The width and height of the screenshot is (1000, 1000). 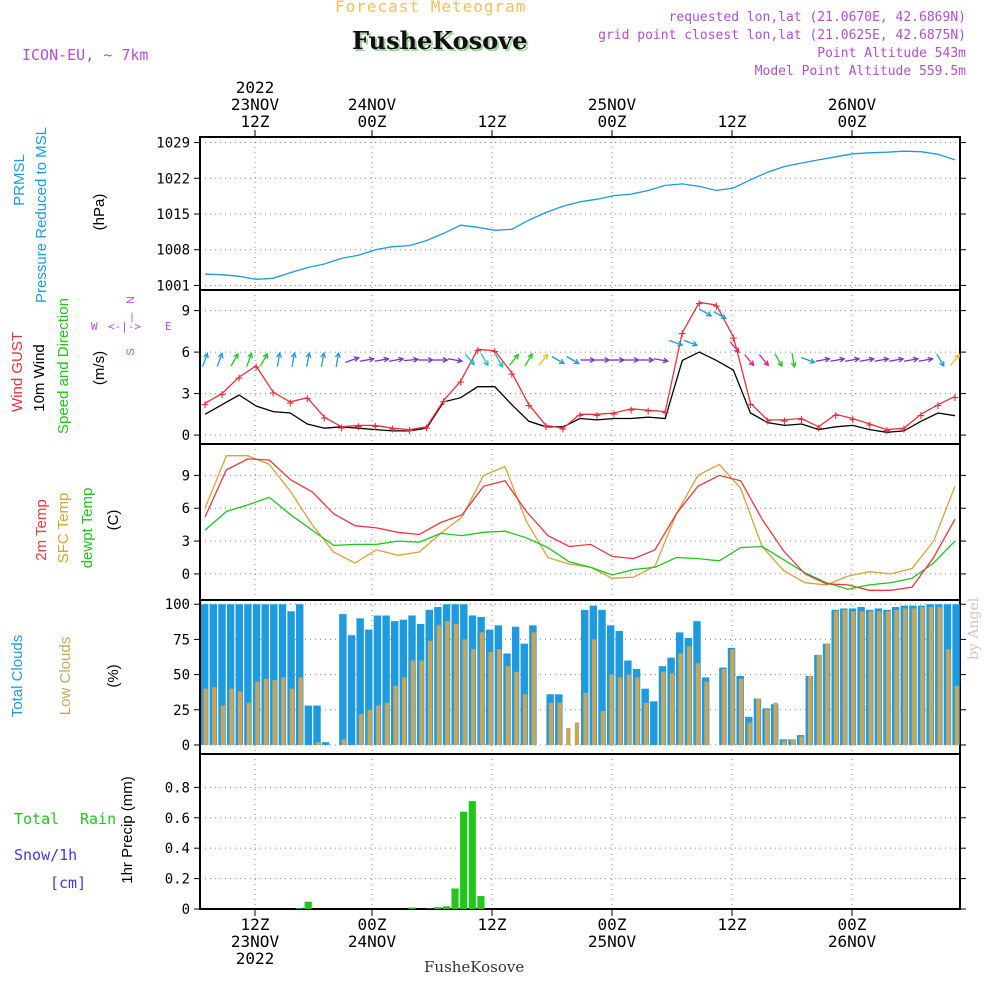 I want to click on time-label-top: 25NOV, so click(x=612, y=104).